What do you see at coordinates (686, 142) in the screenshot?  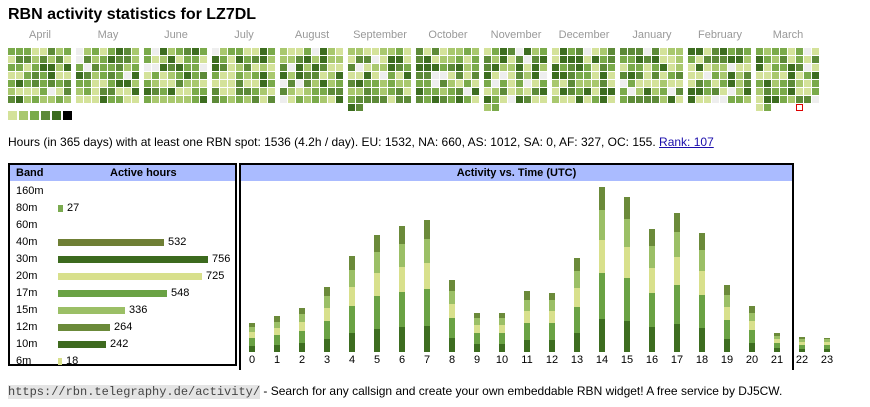 I see `rank-link: Rank: 107` at bounding box center [686, 142].